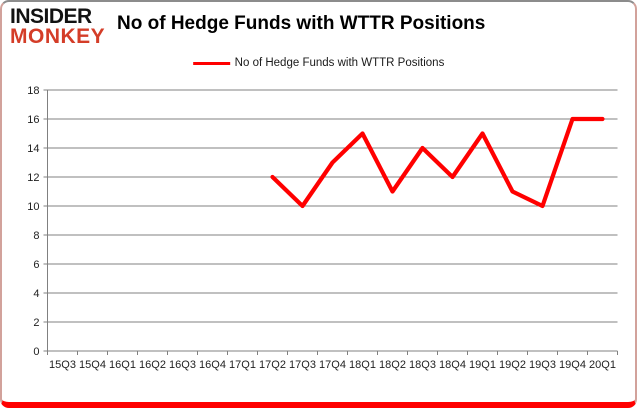 This screenshot has height=408, width=637. What do you see at coordinates (33, 178) in the screenshot?
I see `y-tick-label: 12` at bounding box center [33, 178].